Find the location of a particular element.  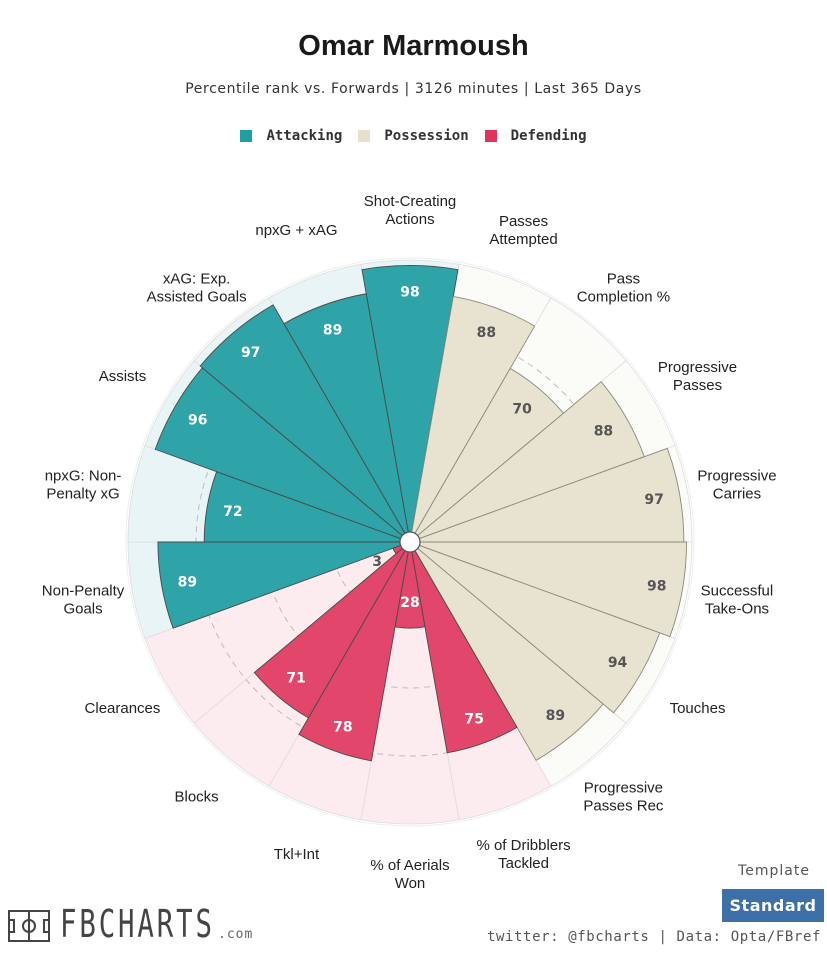

category-label: xAG: Exp. Assisted Goals is located at coordinates (197, 288).